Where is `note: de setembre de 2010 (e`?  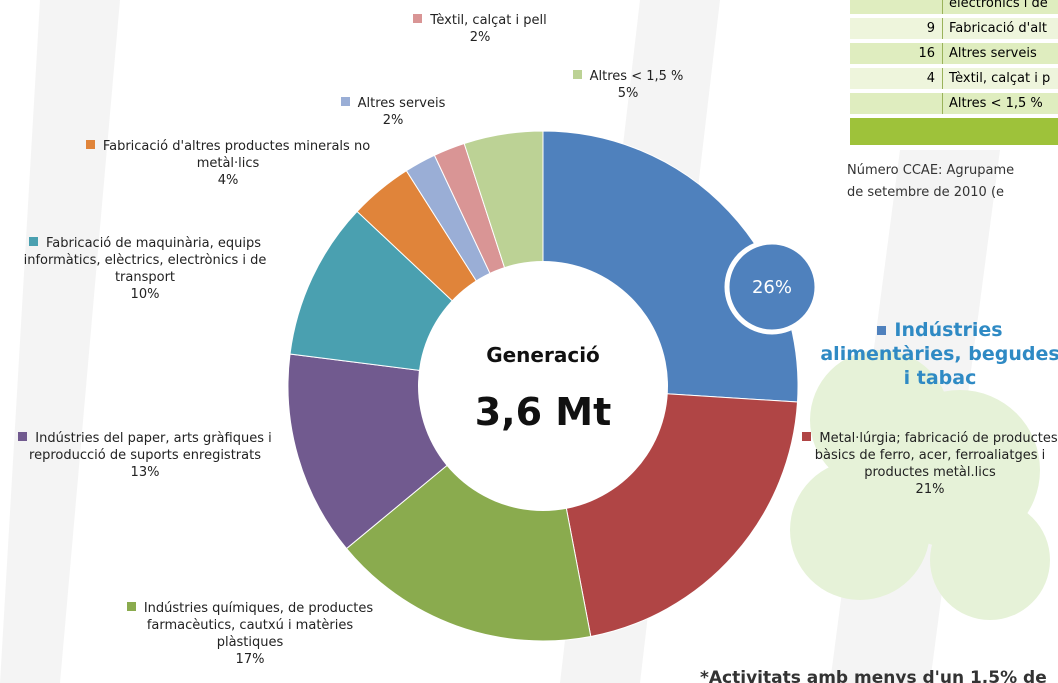 note: de setembre de 2010 (e is located at coordinates (926, 192).